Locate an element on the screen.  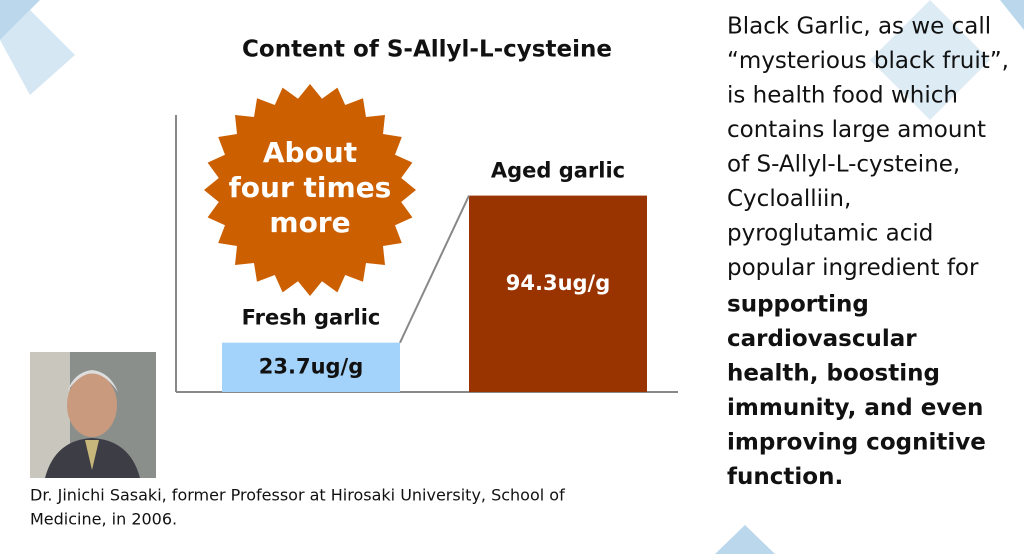
side-text: is health food which is located at coordinates (842, 96).